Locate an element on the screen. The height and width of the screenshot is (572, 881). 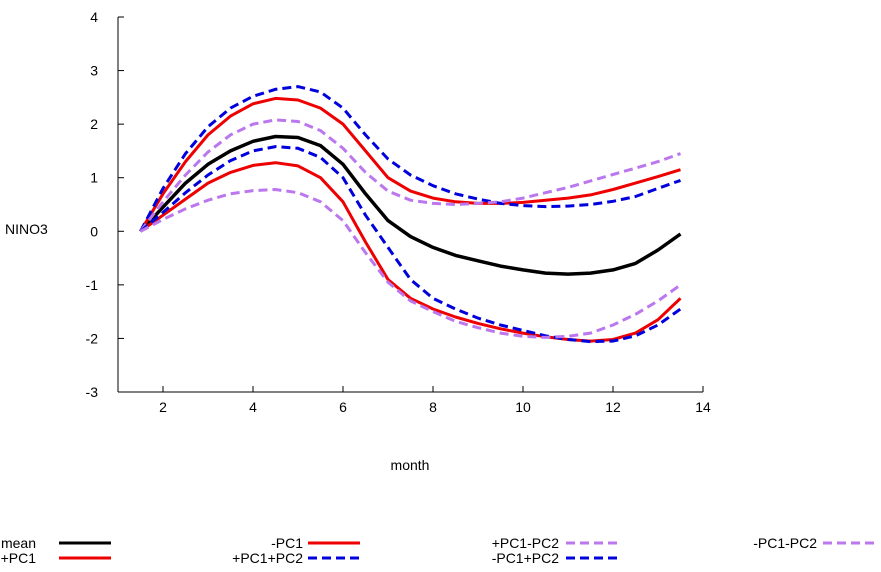
y-tick-label: -3 is located at coordinates (92, 392).